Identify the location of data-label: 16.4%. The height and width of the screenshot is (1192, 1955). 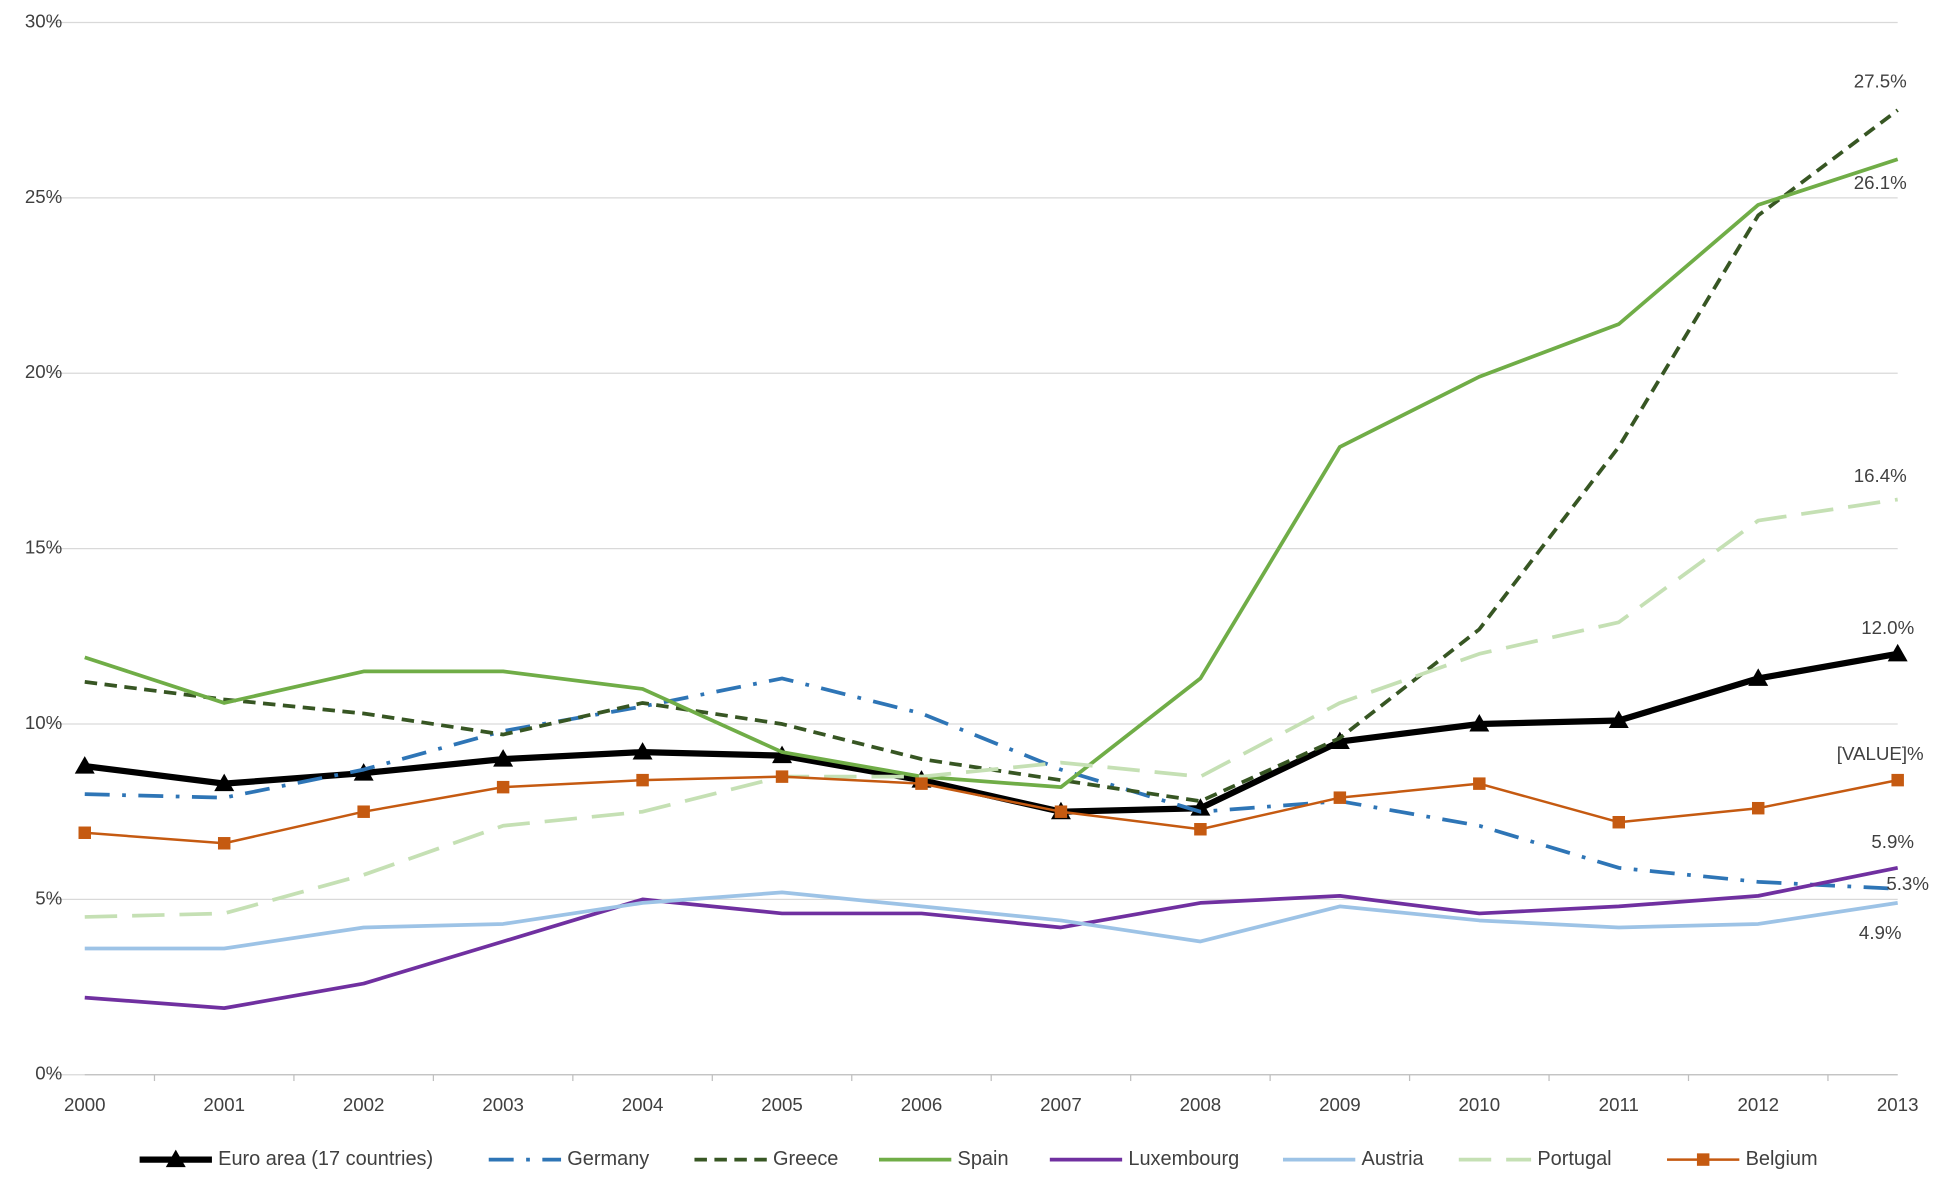
(1880, 475).